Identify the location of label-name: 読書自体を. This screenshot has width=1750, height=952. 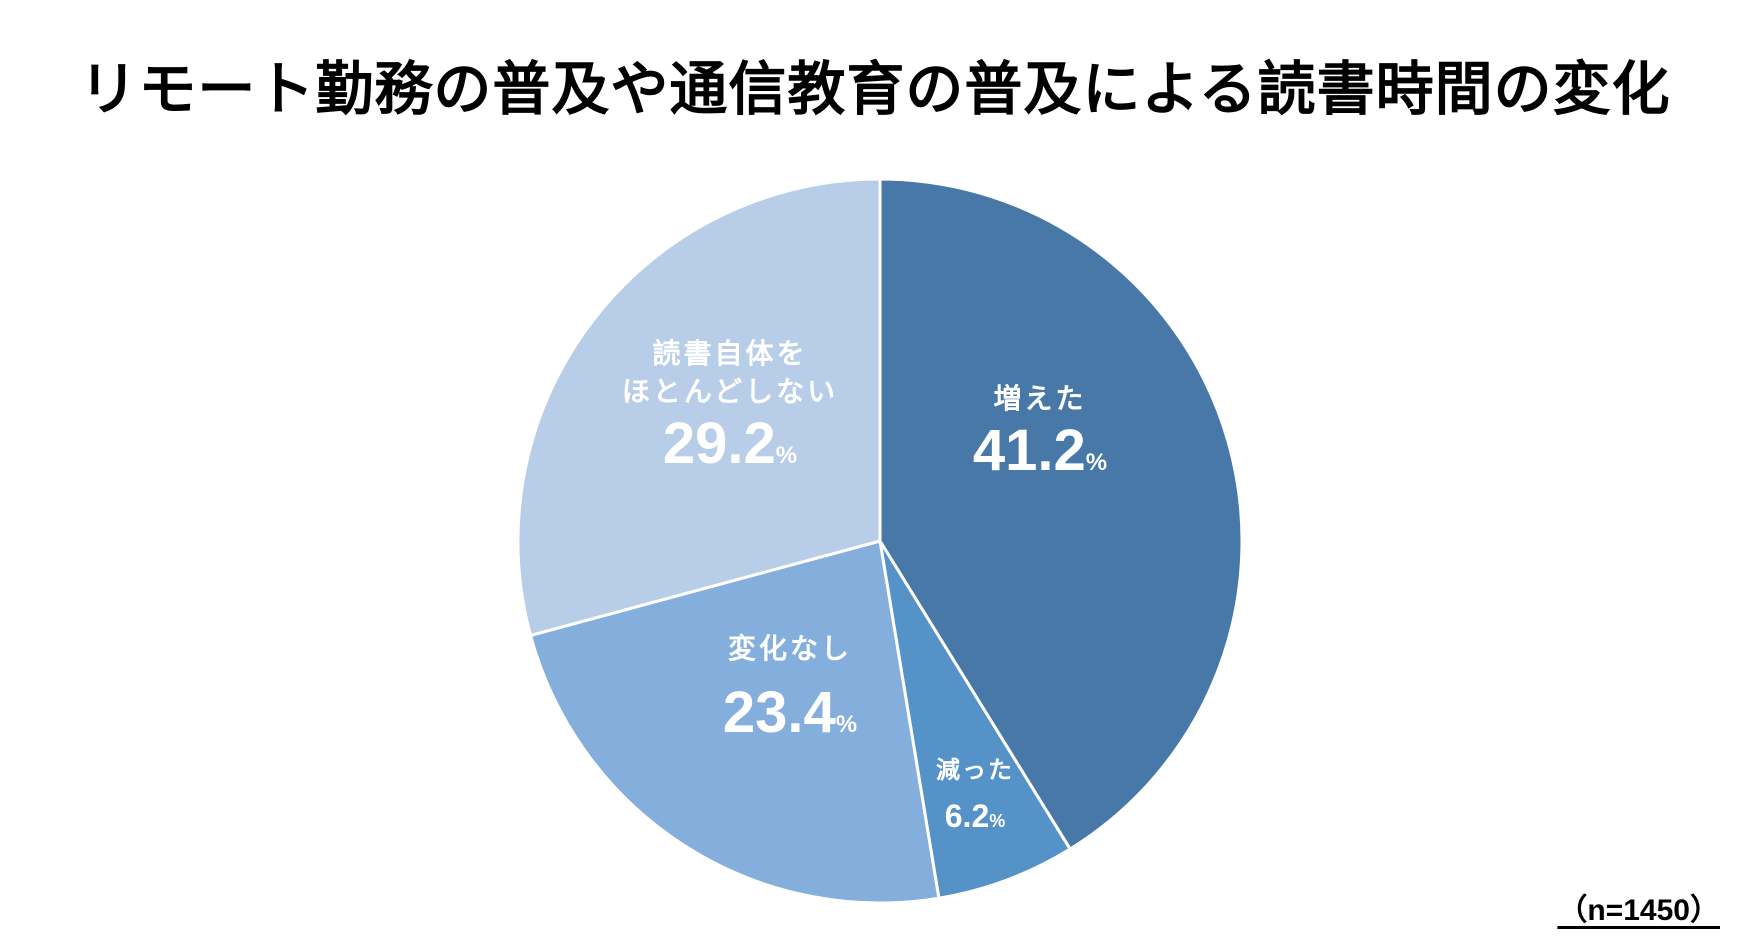
(730, 353).